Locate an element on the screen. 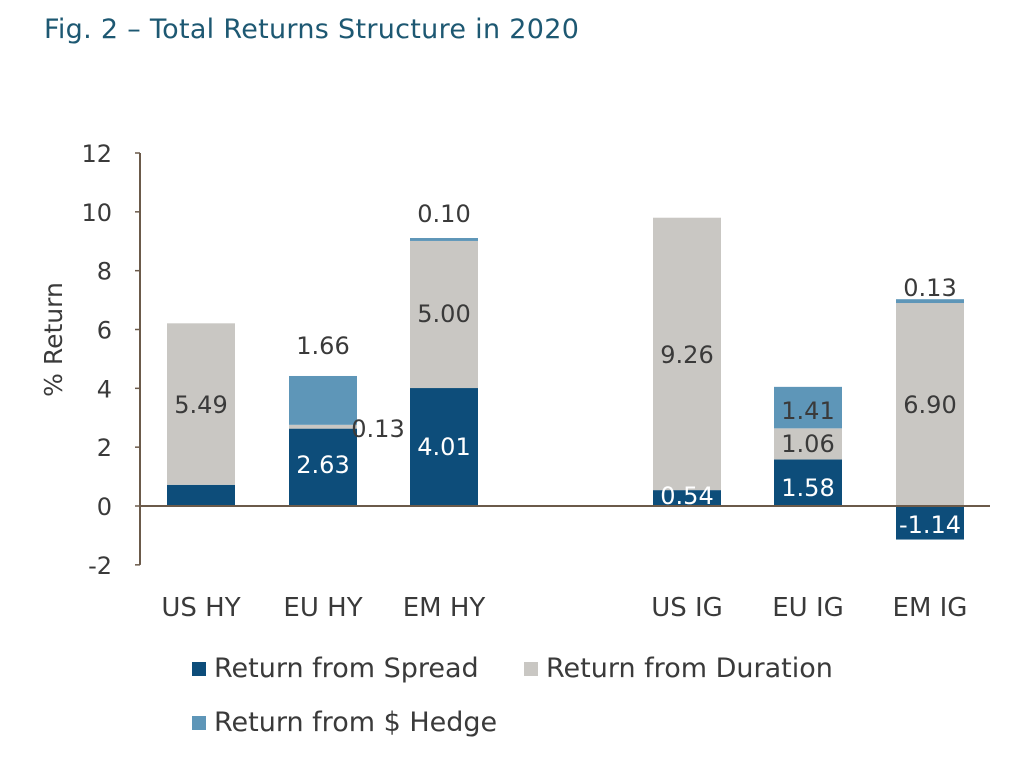  legend-label: Return from Duration is located at coordinates (689, 668).